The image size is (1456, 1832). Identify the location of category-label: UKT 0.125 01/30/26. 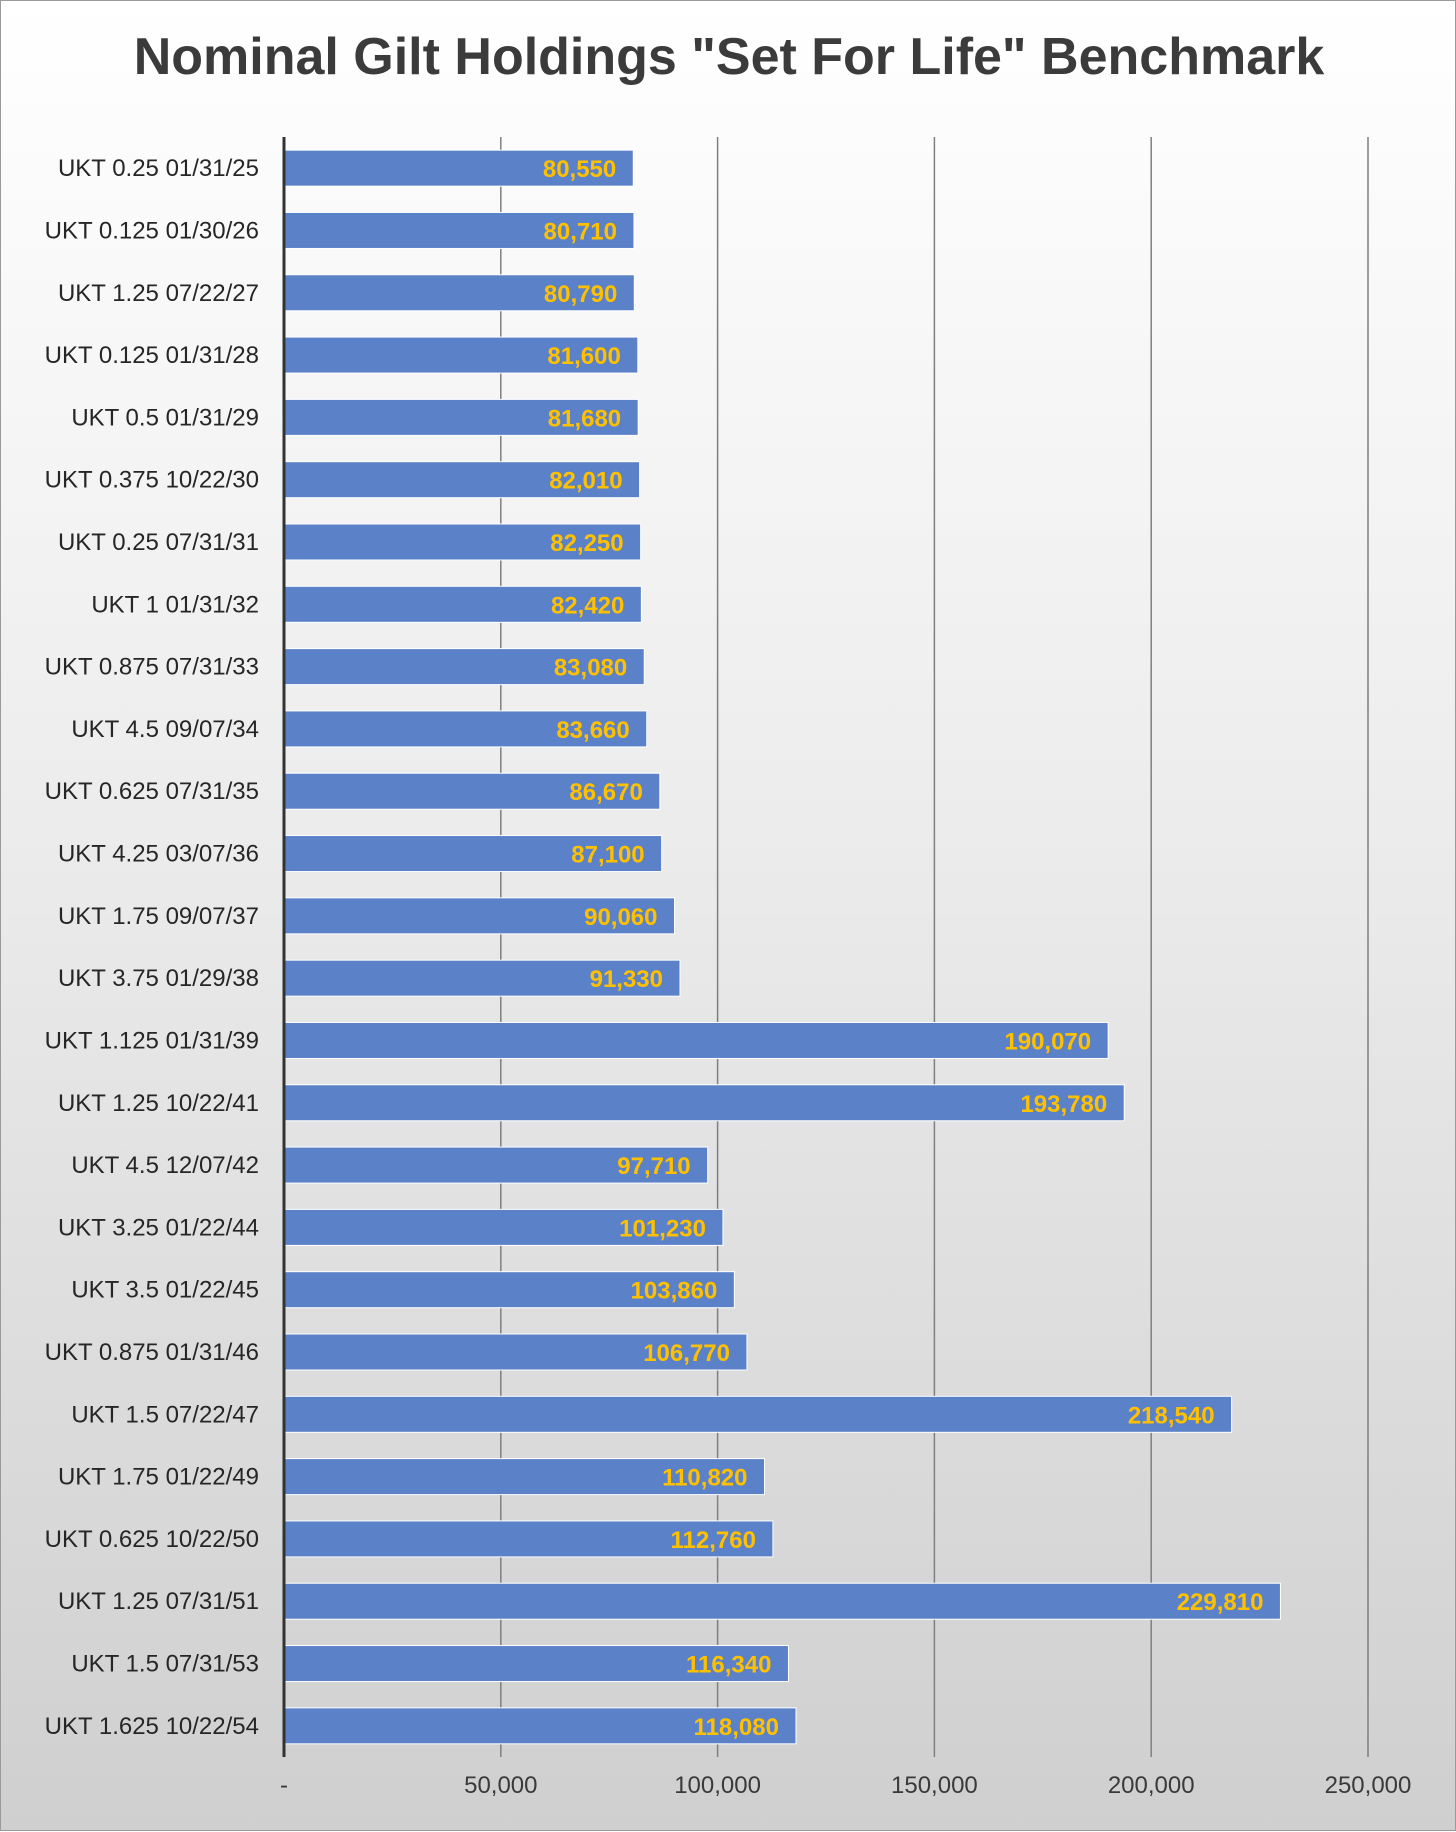
(152, 230).